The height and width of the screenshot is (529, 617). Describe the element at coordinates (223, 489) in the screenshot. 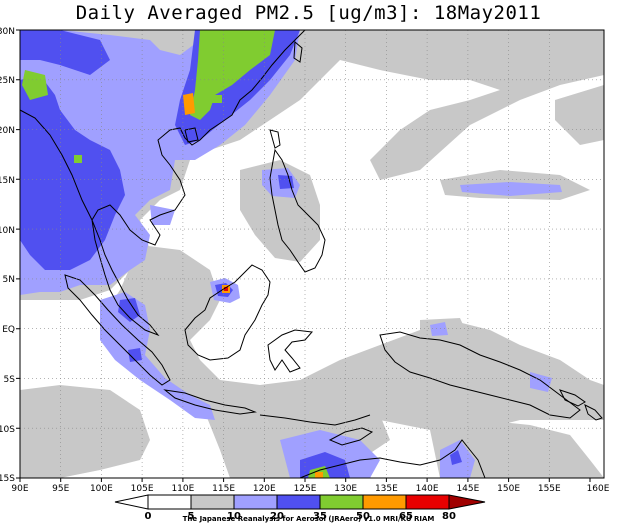

I see `lon-label: 115E` at that location.